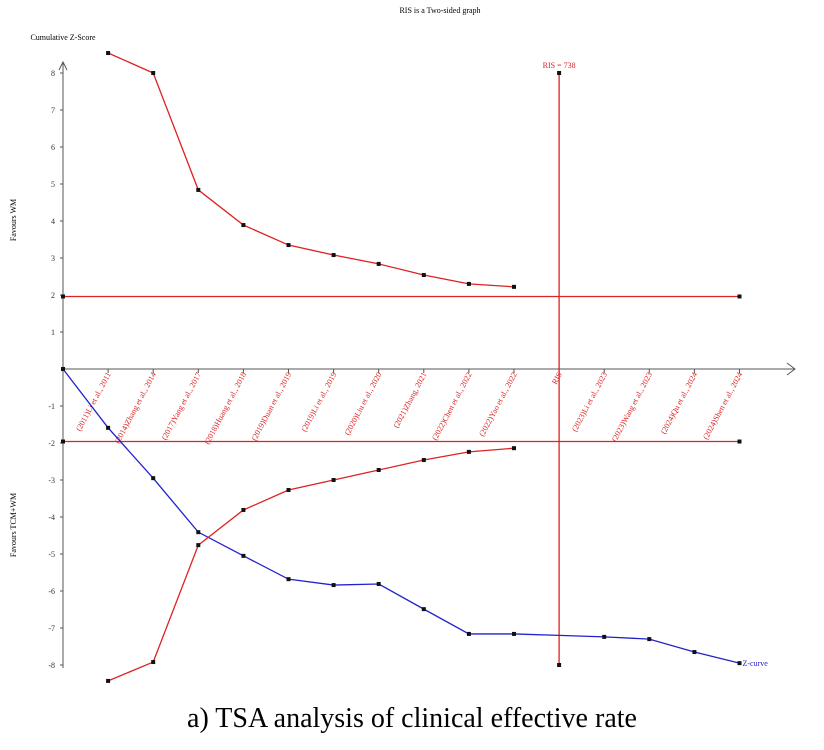  I want to click on x-tick-label: (2018)Huang et al., 2018, so click(226, 408).